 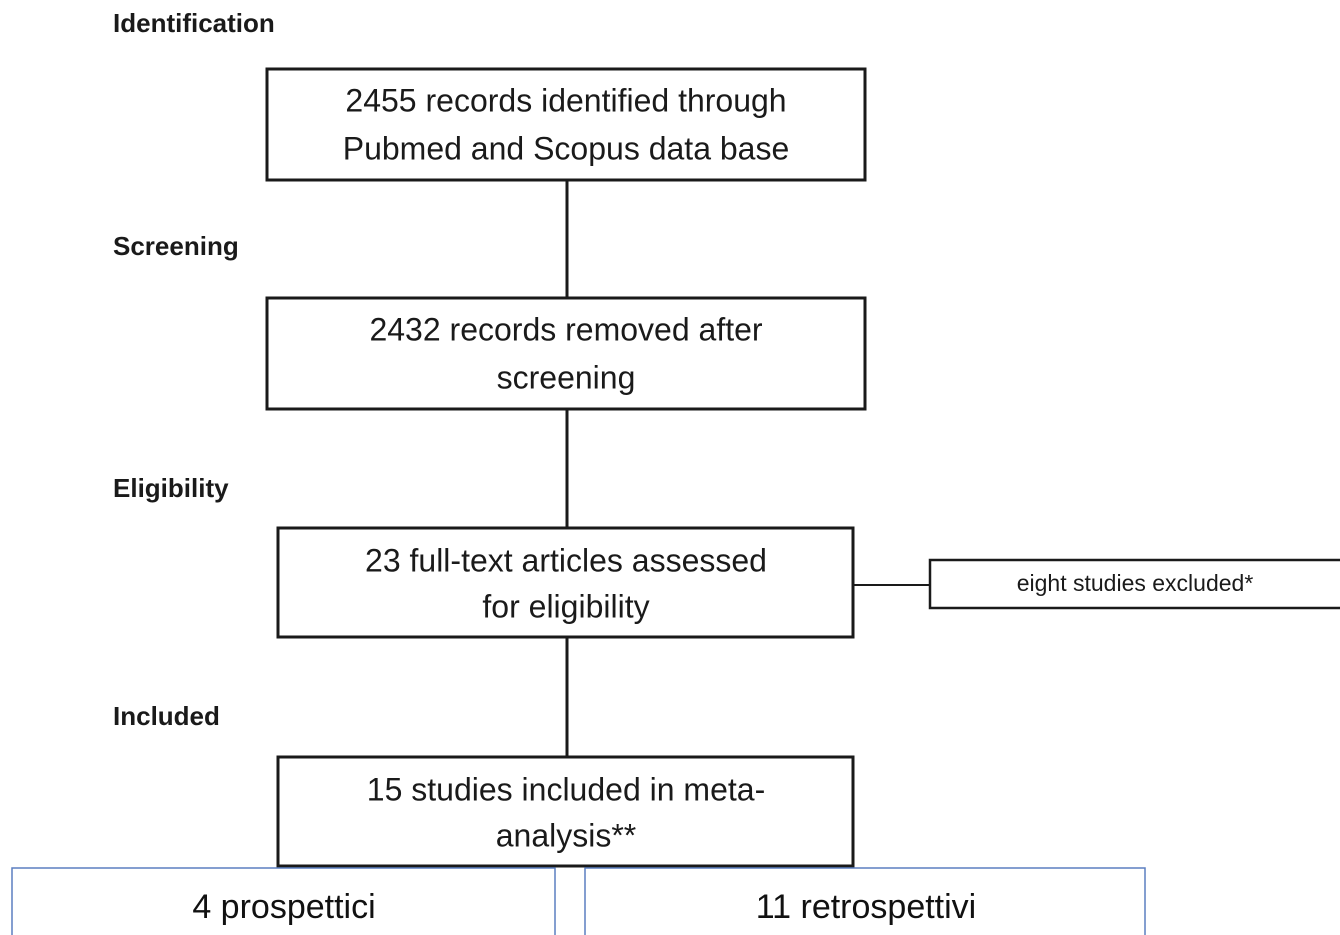 I want to click on subgroup-text: 11 retrospettivi, so click(x=866, y=907).